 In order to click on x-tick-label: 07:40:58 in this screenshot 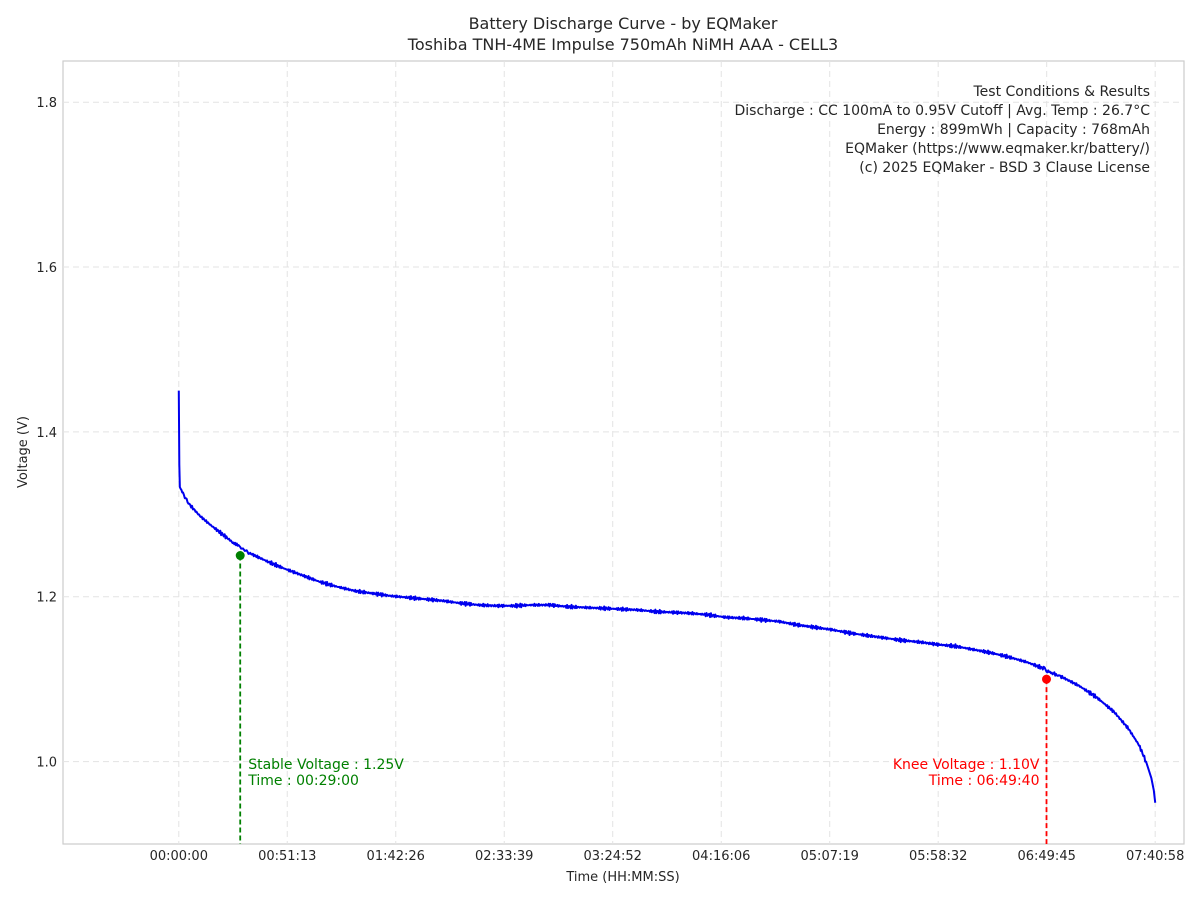, I will do `click(1155, 856)`.